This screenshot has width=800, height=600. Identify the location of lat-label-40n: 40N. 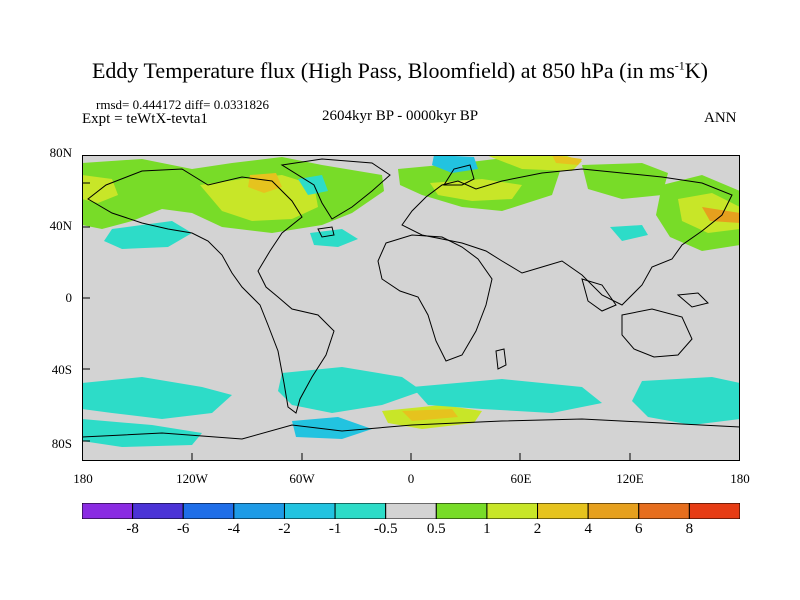
(60, 225).